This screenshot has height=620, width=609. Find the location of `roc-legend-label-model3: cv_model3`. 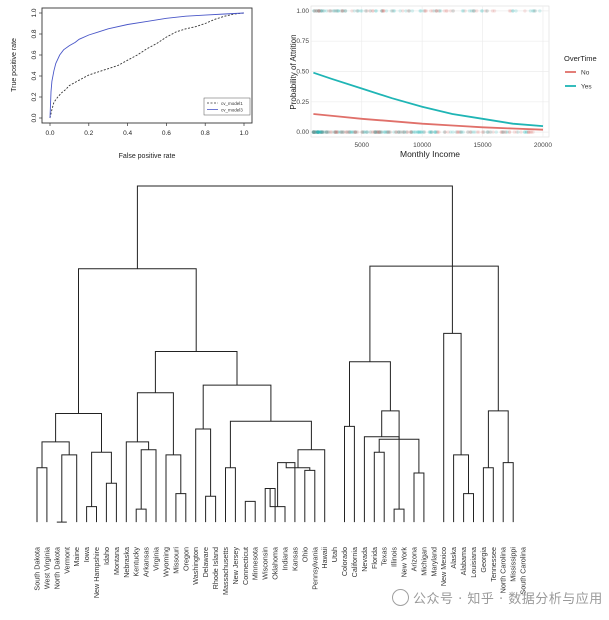

roc-legend-label-model3: cv_model3 is located at coordinates (232, 110).